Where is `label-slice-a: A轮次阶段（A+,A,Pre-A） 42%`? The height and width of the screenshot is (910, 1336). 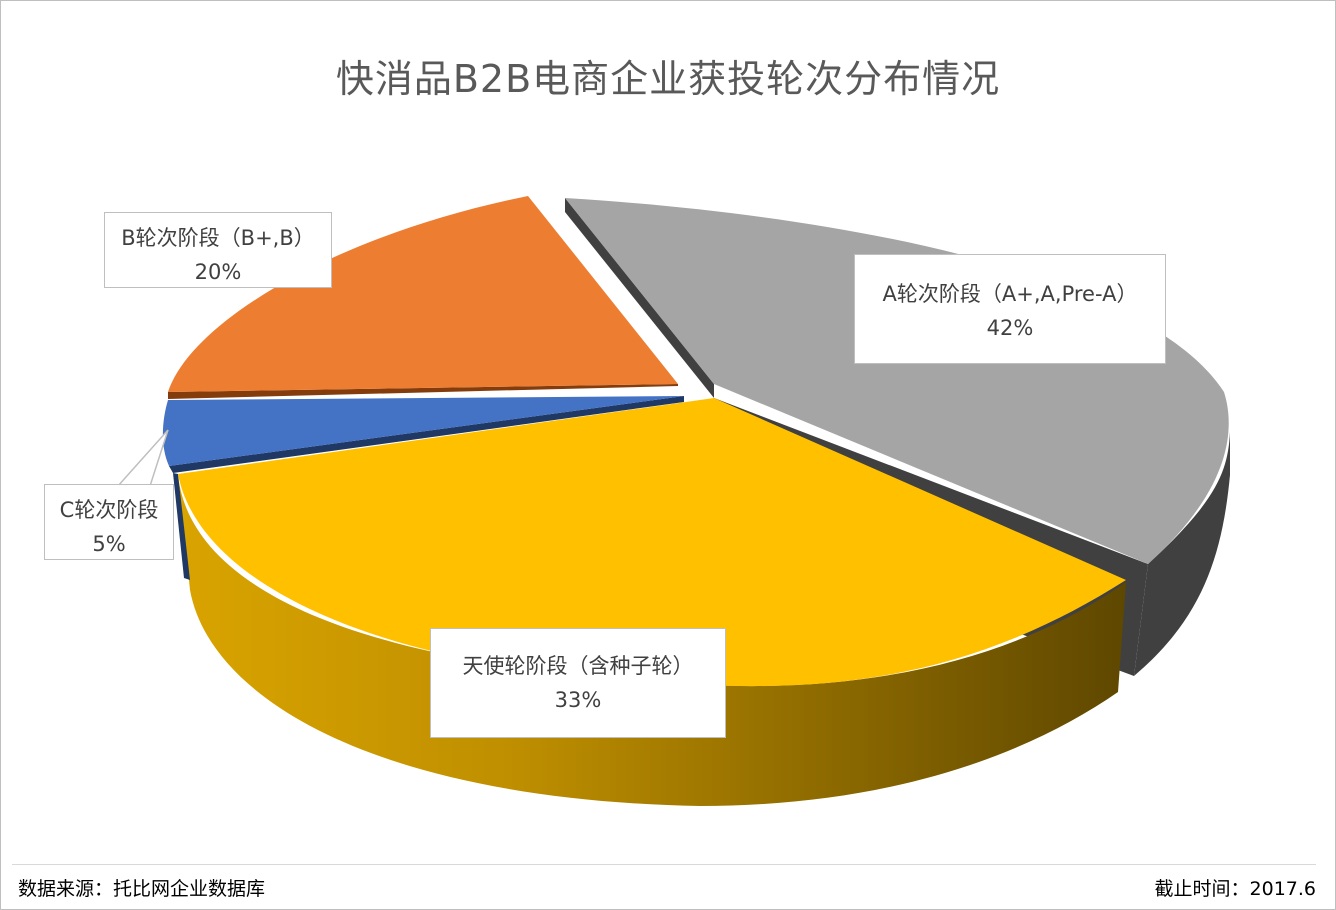 label-slice-a: A轮次阶段（A+,A,Pre-A） 42% is located at coordinates (1010, 309).